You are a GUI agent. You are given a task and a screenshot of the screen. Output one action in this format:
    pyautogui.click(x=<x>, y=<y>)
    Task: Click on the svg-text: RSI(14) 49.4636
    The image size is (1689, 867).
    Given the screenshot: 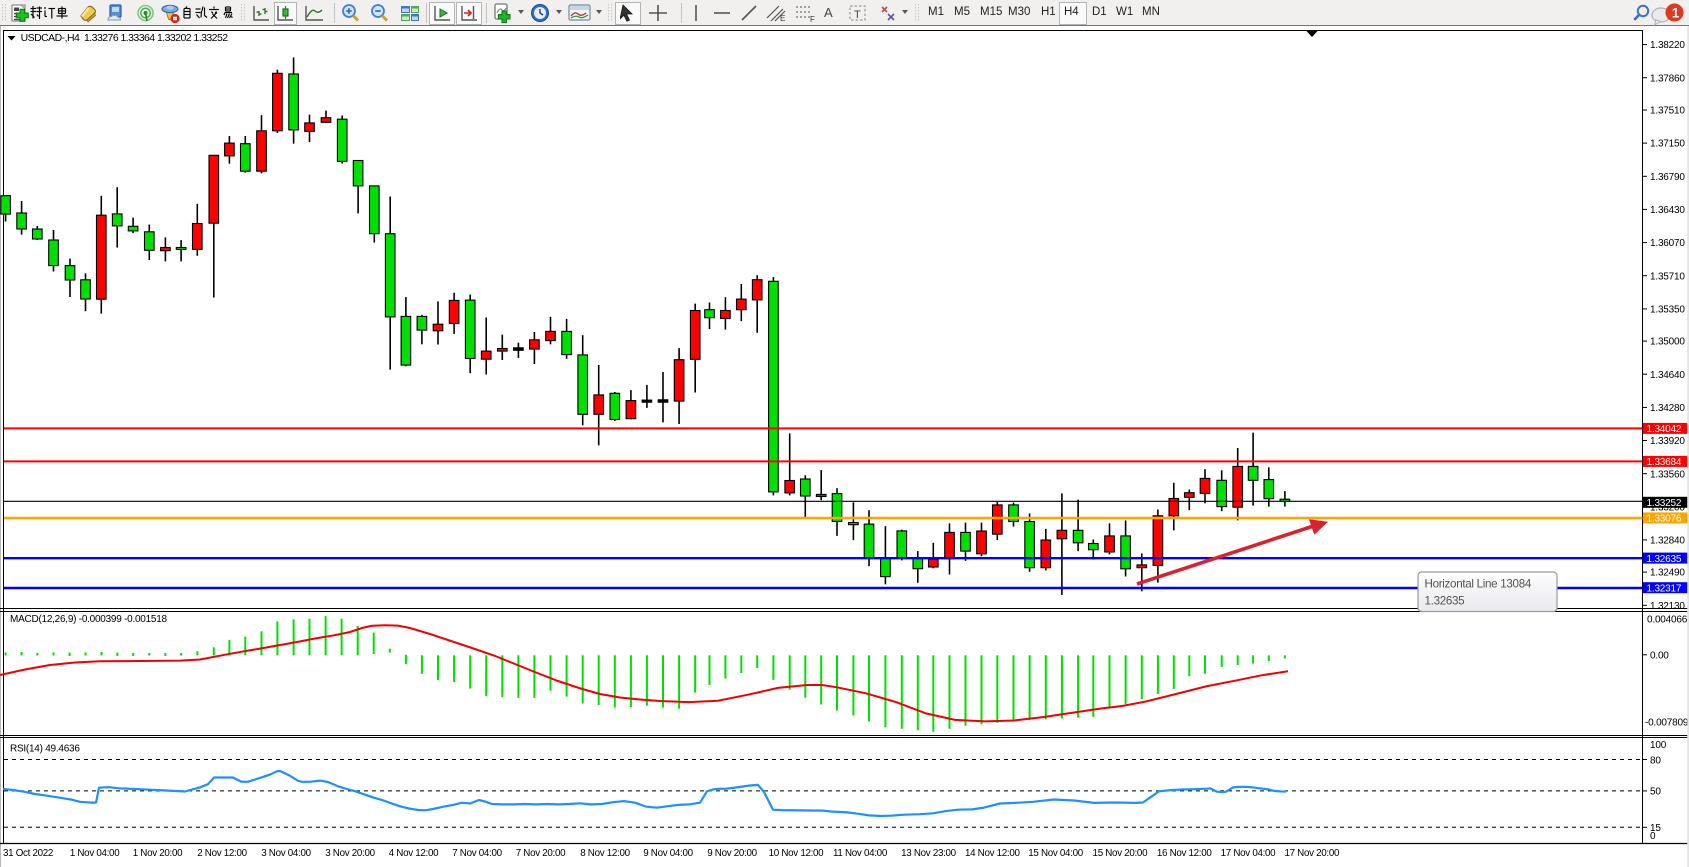 What is the action you would take?
    pyautogui.click(x=45, y=749)
    